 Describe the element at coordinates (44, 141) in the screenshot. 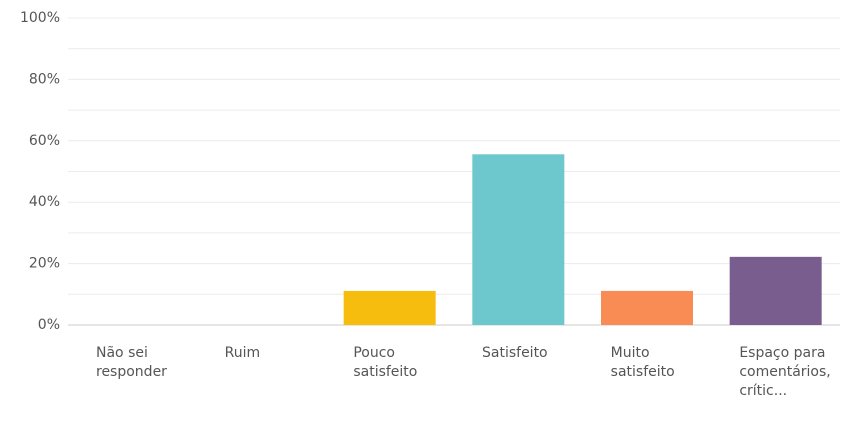

I see `y-tick-label: 60%` at that location.